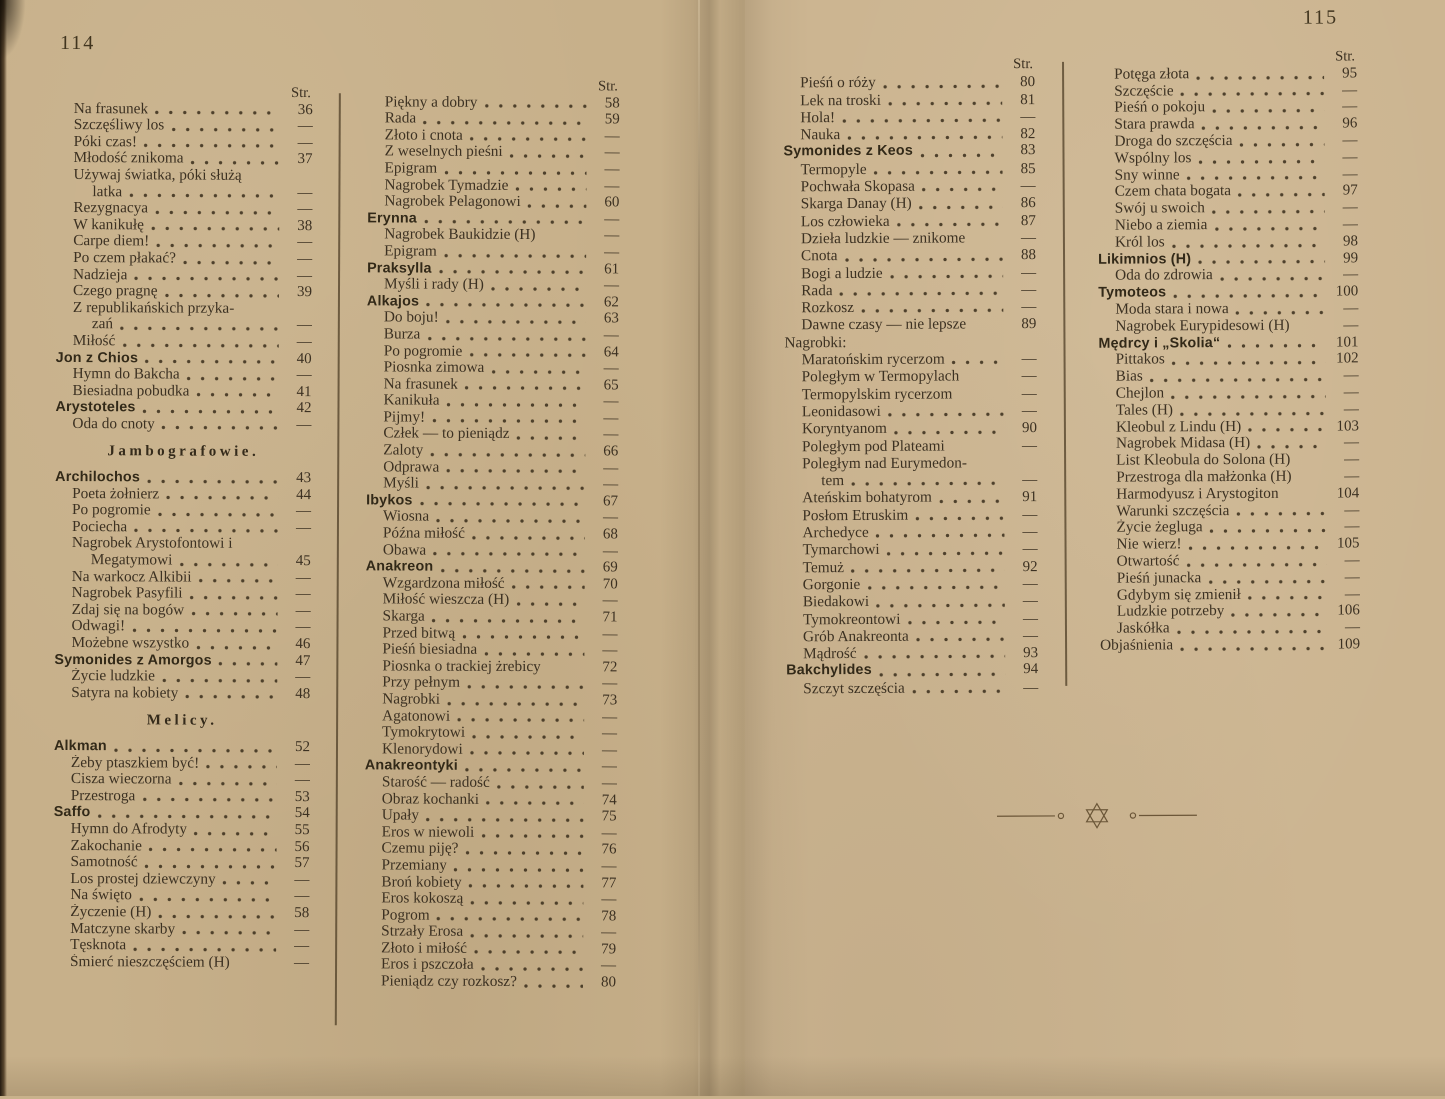  Describe the element at coordinates (111, 125) in the screenshot. I see `entry-title: Szczęśliwy los` at that location.